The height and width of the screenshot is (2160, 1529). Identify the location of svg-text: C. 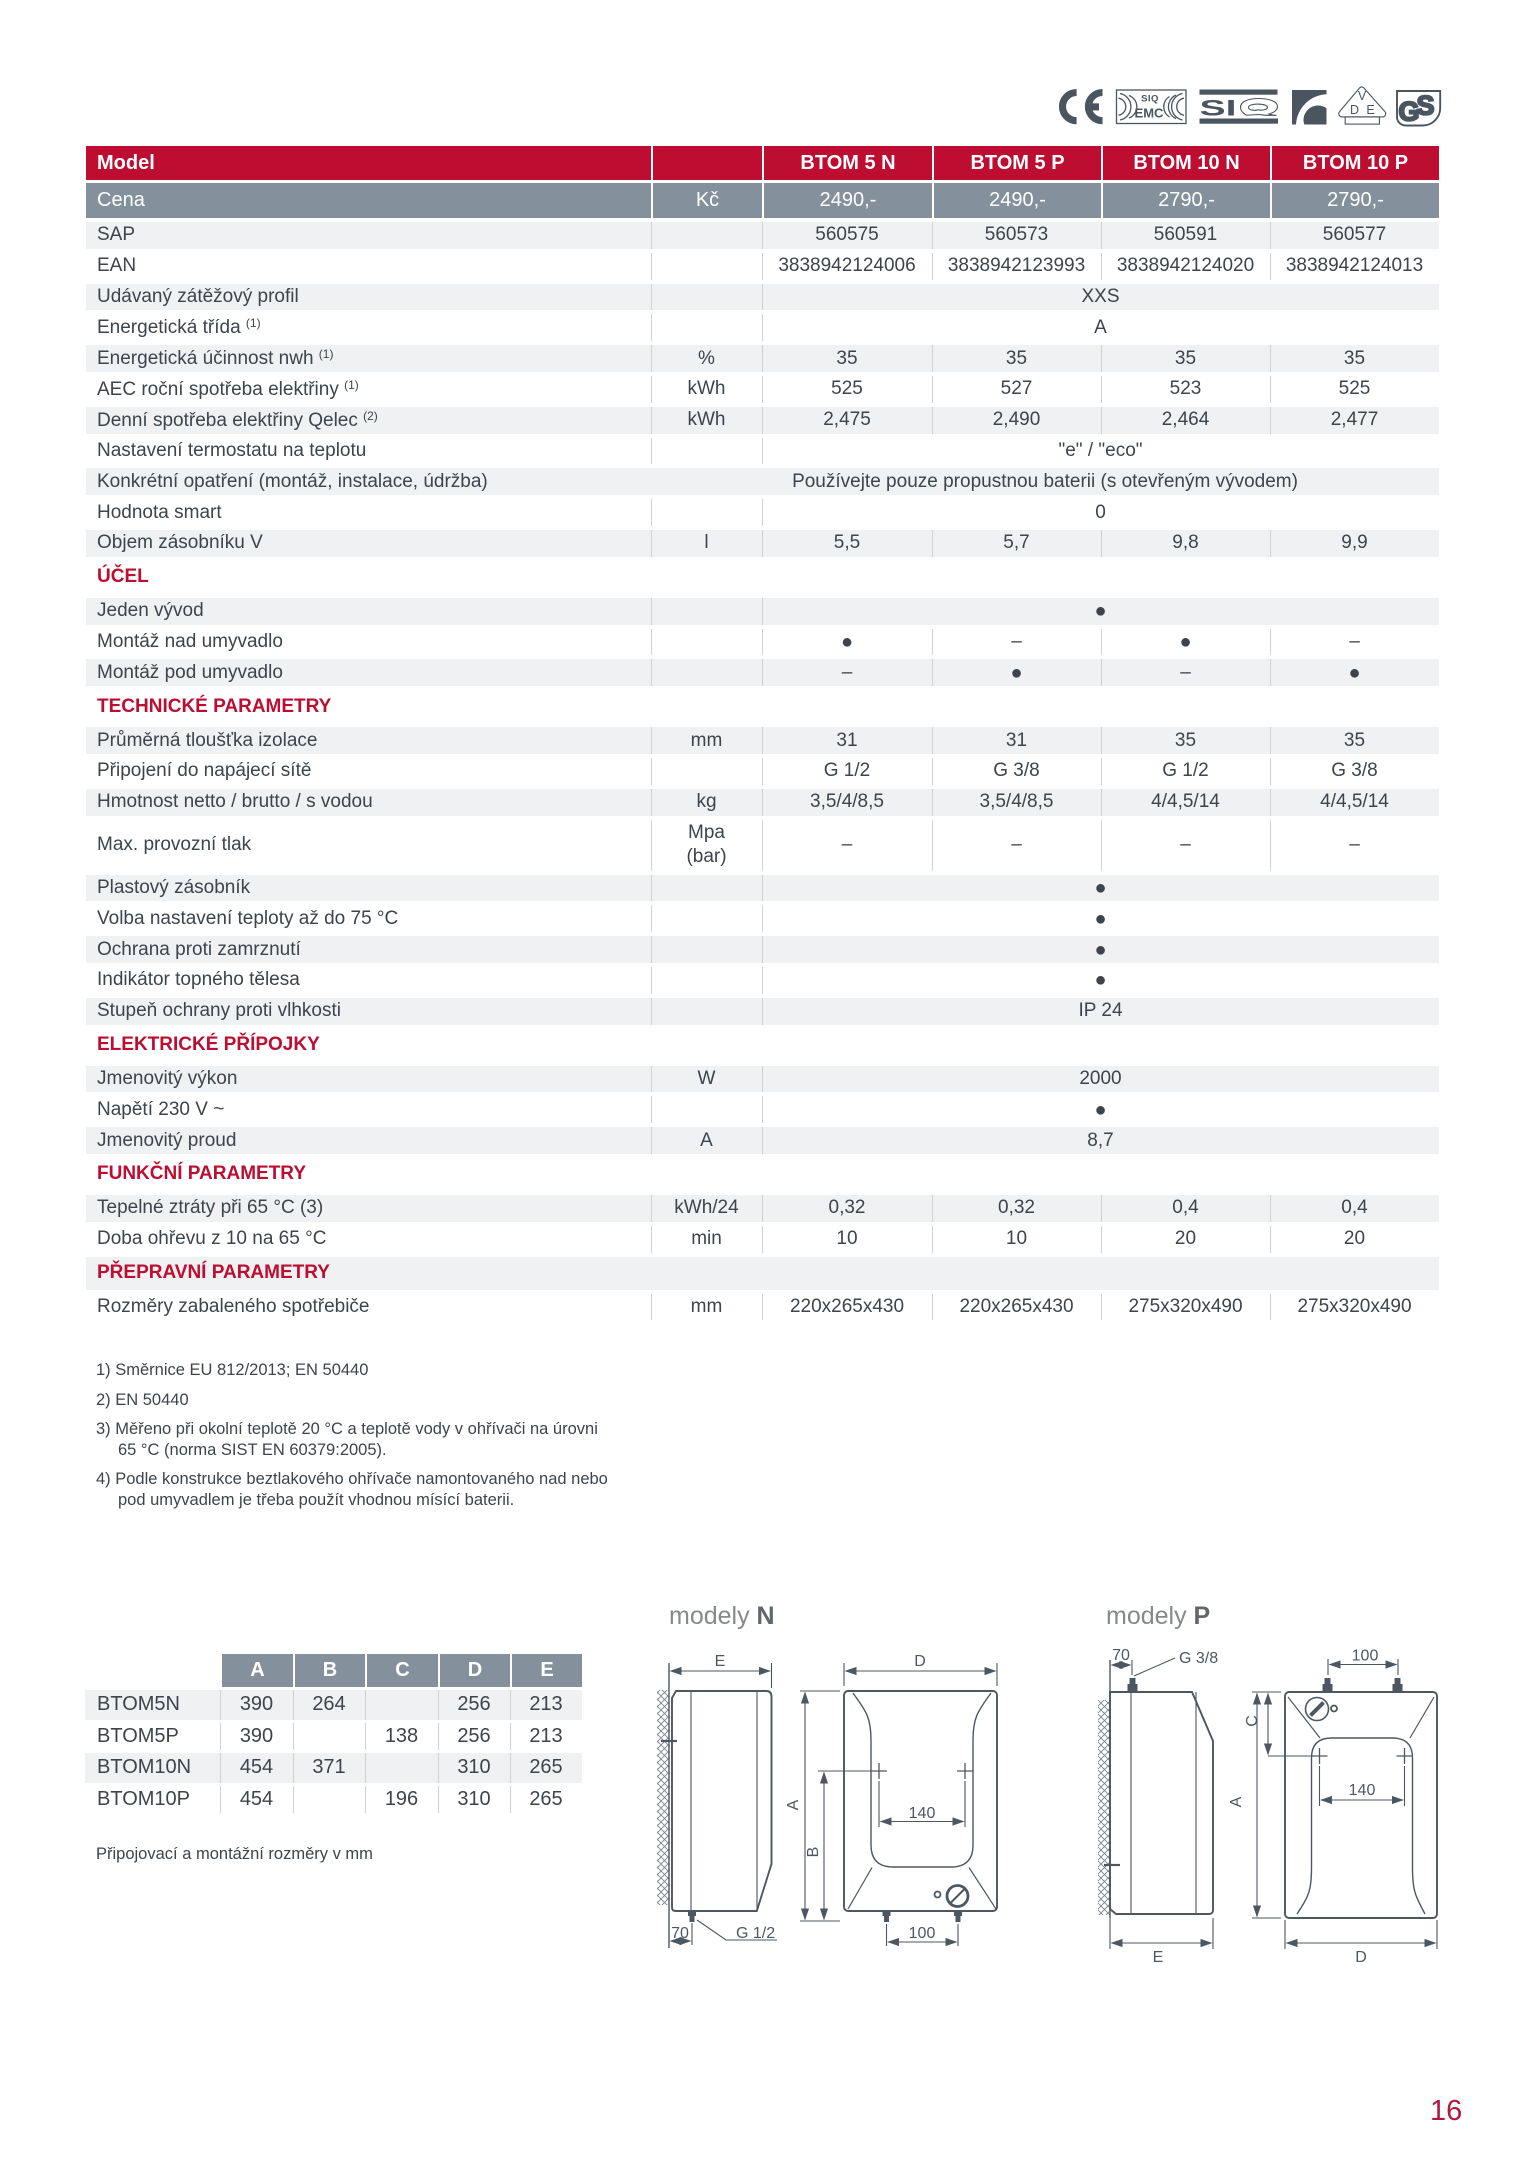
(1252, 1721).